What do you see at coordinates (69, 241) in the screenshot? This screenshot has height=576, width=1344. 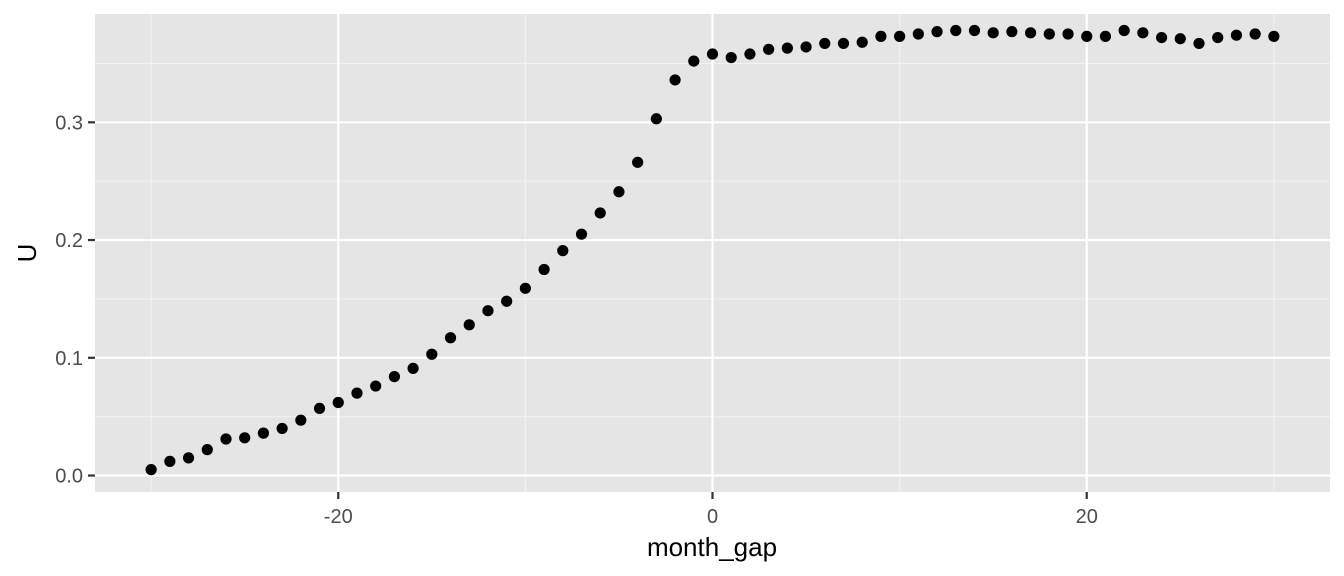 I see `y-tick-label: 0.2` at bounding box center [69, 241].